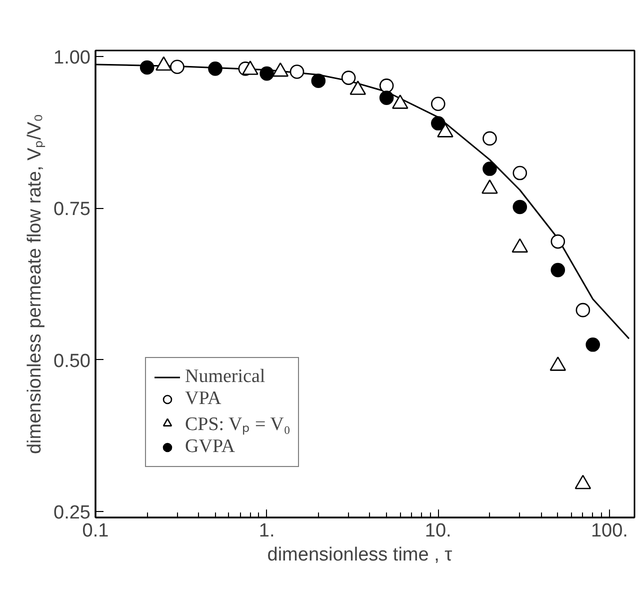  What do you see at coordinates (35, 284) in the screenshot?
I see `y-axis-title: dimensionless permeate flow rate, Vₚ/V₀` at bounding box center [35, 284].